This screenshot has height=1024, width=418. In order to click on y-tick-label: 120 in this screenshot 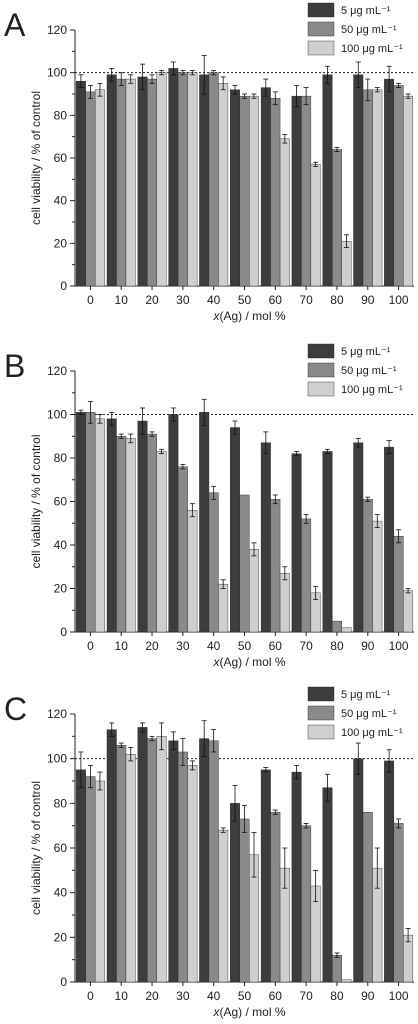, I will do `click(57, 714)`.